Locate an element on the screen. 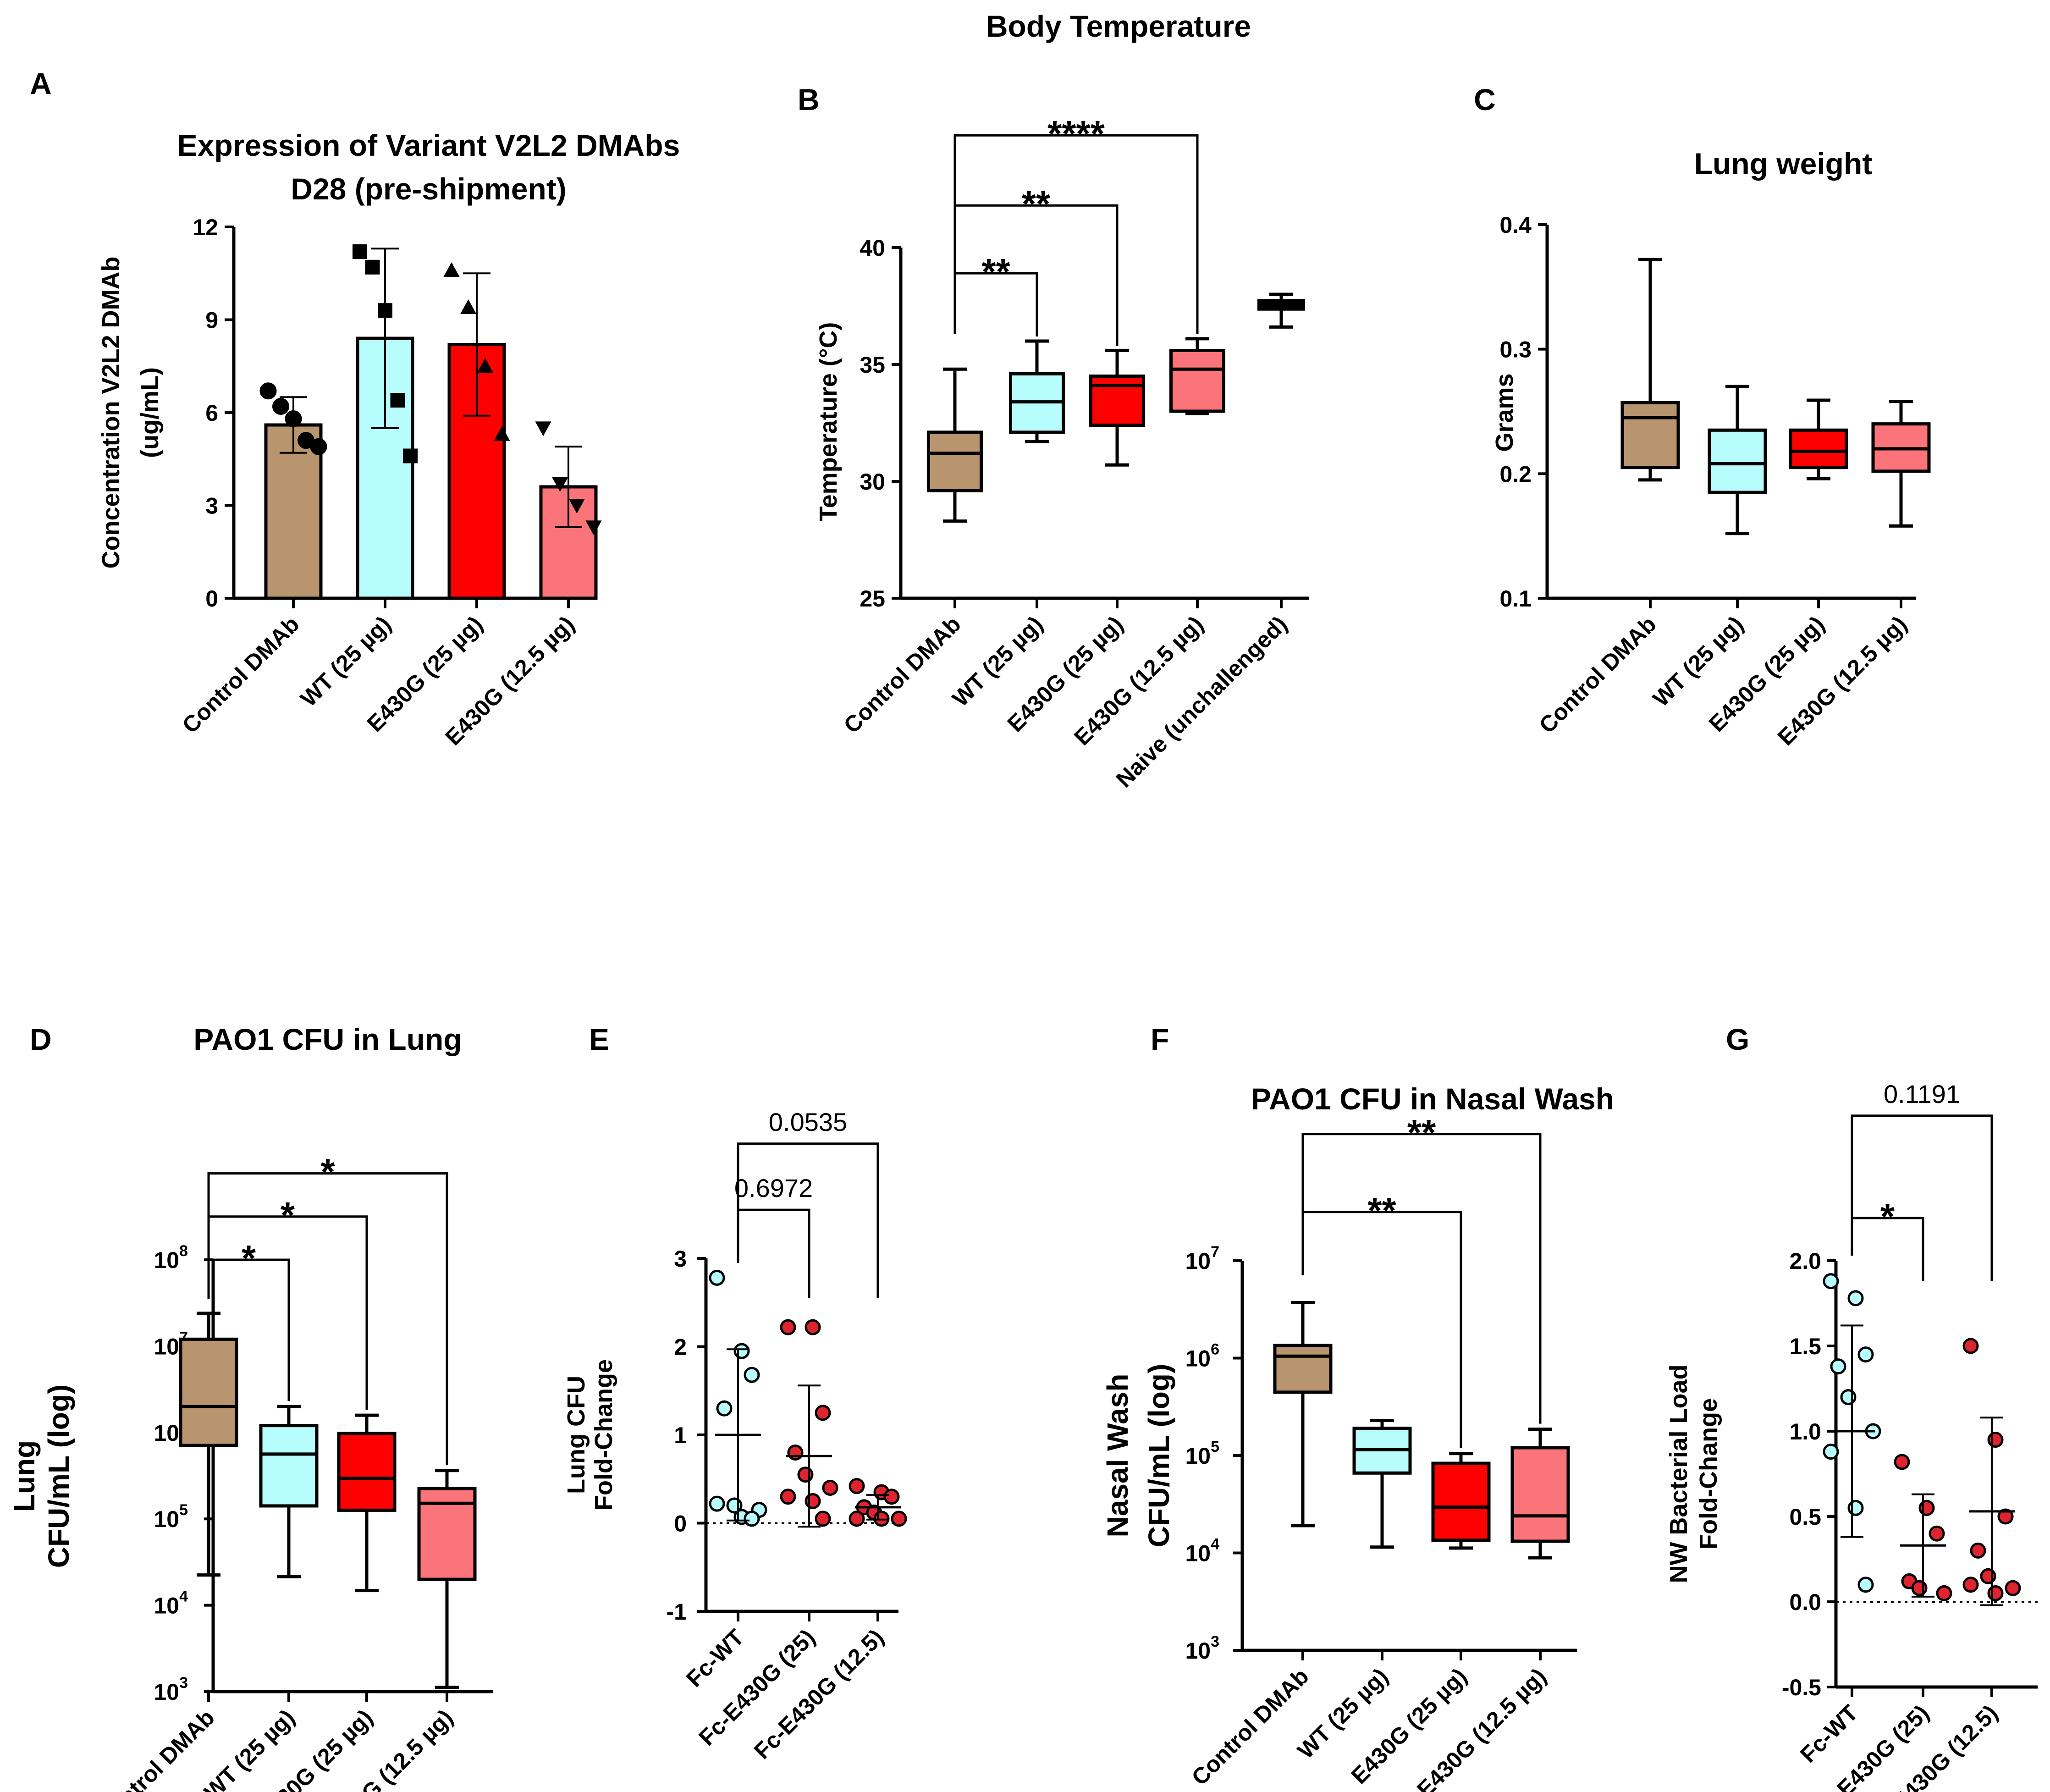 The height and width of the screenshot is (1792, 2050). panel-letter: C is located at coordinates (1485, 99).